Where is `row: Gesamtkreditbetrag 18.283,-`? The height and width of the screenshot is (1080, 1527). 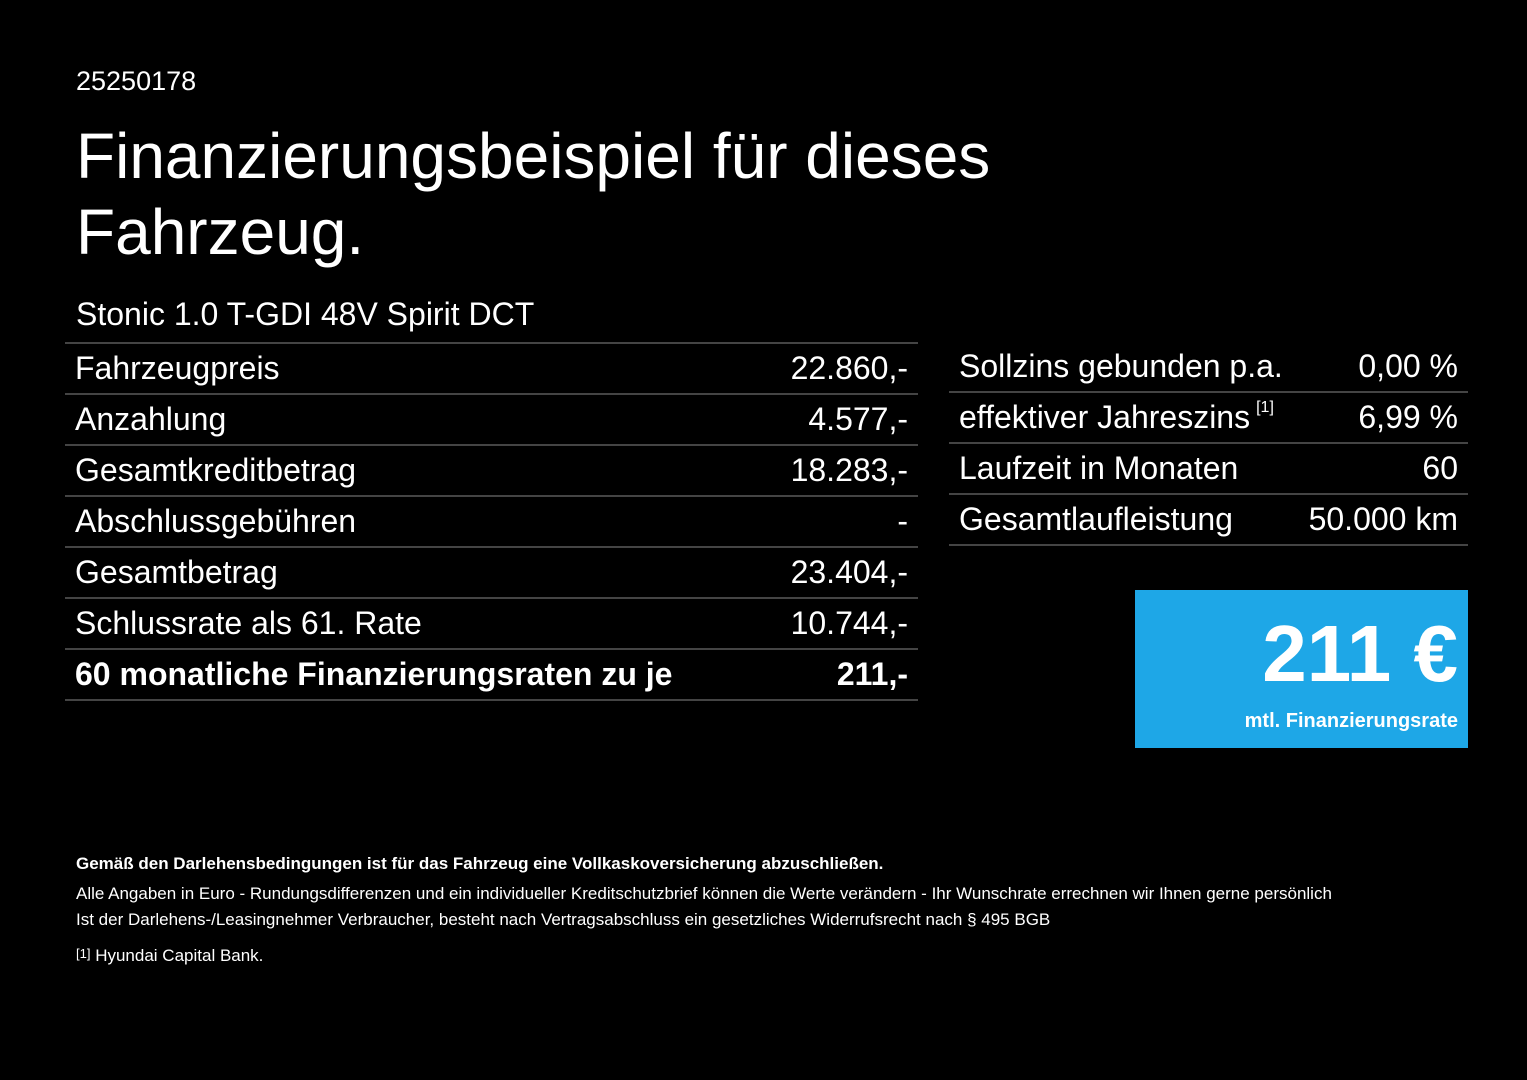
row: Gesamtkreditbetrag 18.283,- is located at coordinates (491, 471).